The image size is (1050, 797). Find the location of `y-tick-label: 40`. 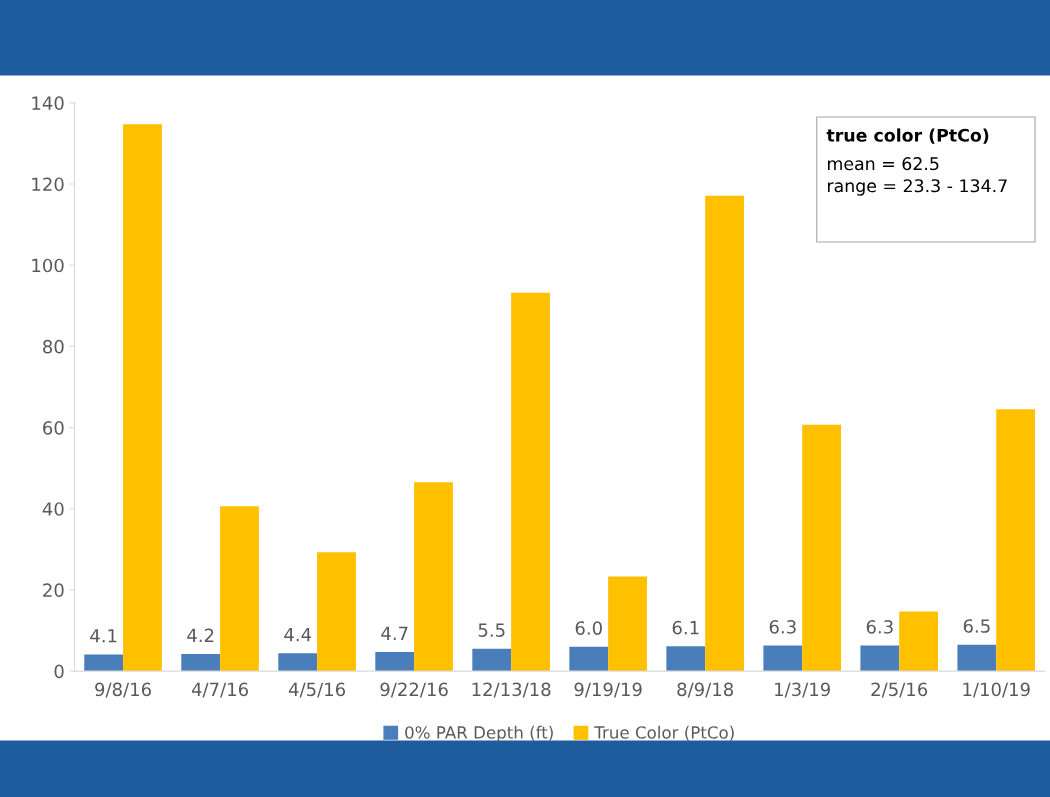

y-tick-label: 40 is located at coordinates (53, 509).